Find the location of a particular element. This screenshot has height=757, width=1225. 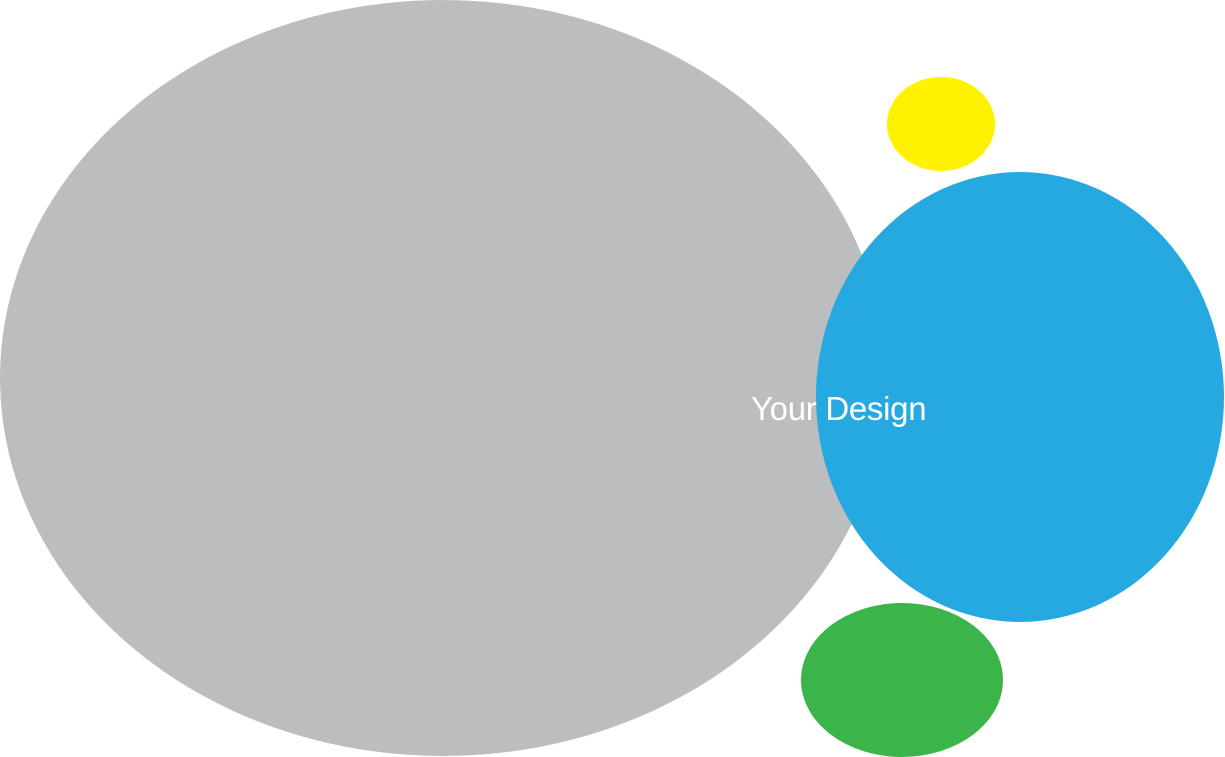

yellow-ellipse is located at coordinates (941, 124).